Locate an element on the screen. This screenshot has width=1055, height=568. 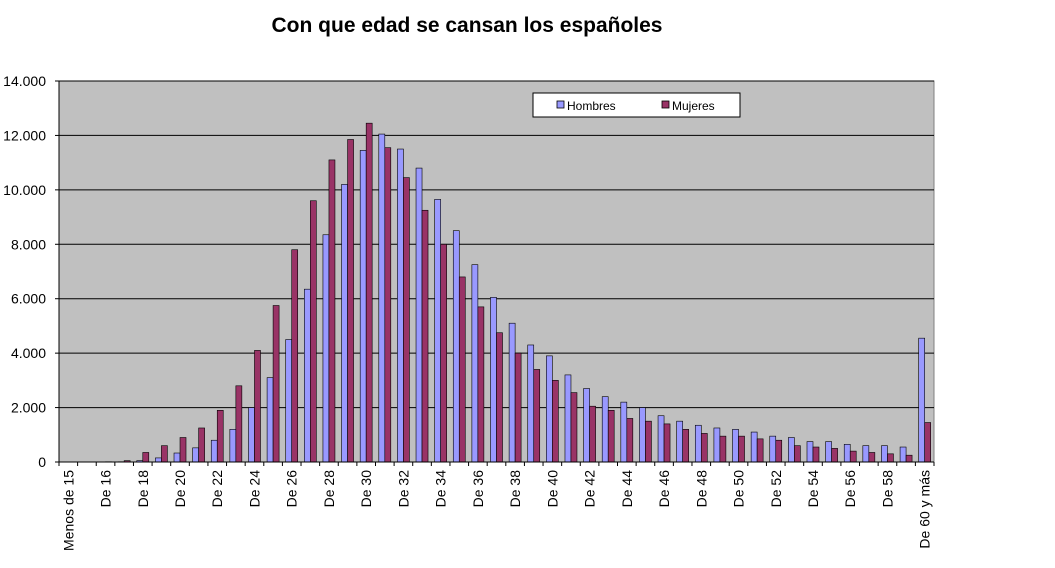
y-tick-label: 4.000 is located at coordinates (28, 353).